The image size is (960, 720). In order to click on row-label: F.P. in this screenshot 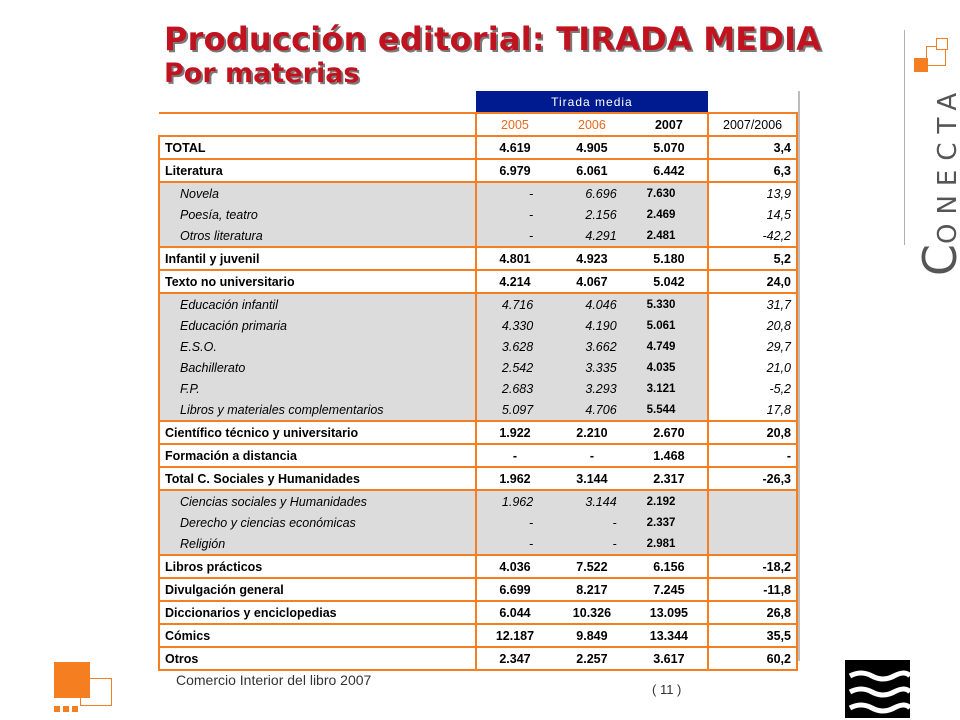, I will do `click(317, 388)`.